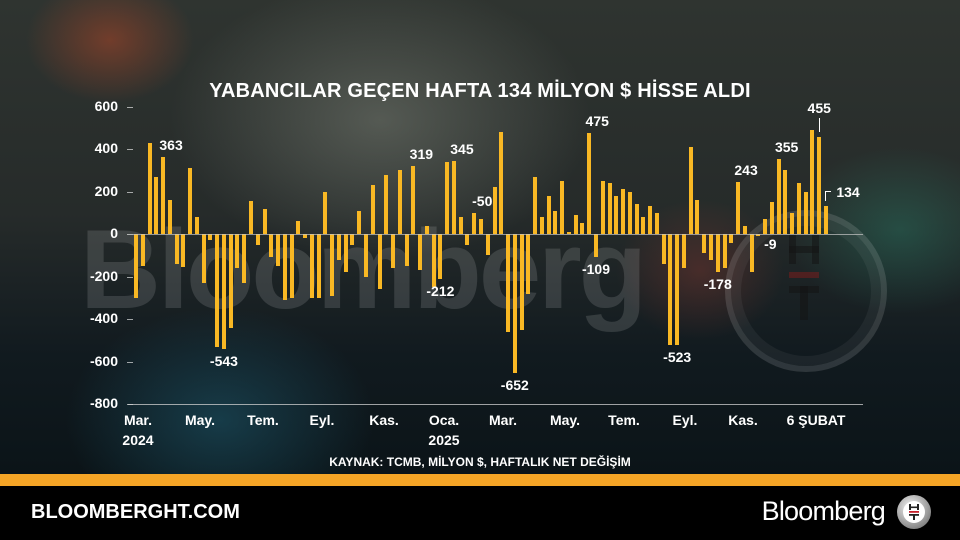  I want to click on footer-brand-logo: Bloomberg, so click(823, 511).